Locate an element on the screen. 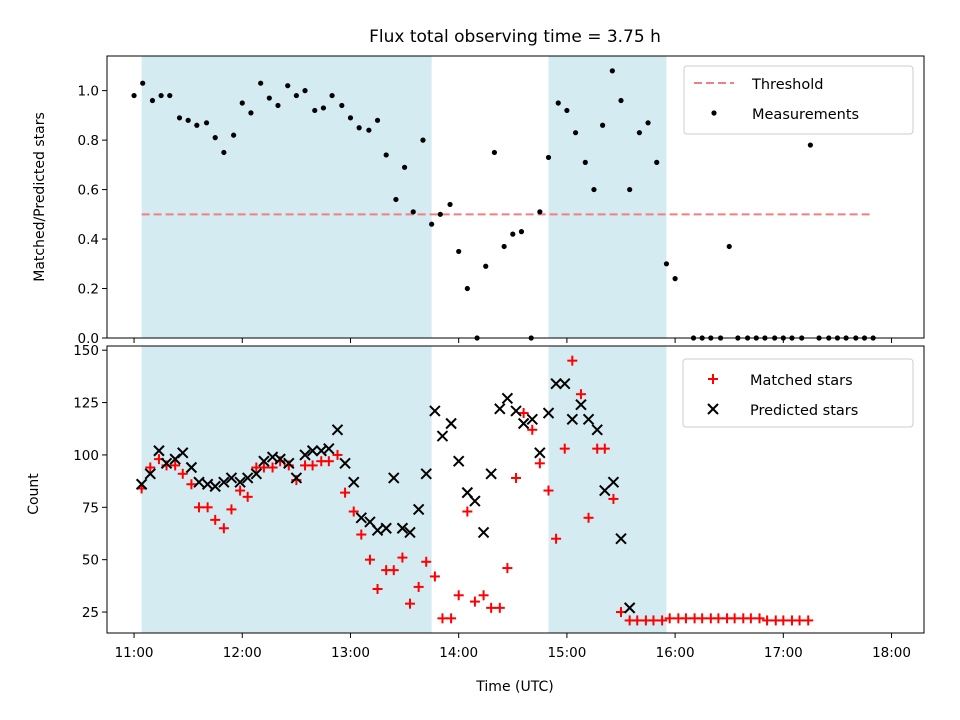 The width and height of the screenshot is (960, 720). y-tick-label: 150 is located at coordinates (86, 351).